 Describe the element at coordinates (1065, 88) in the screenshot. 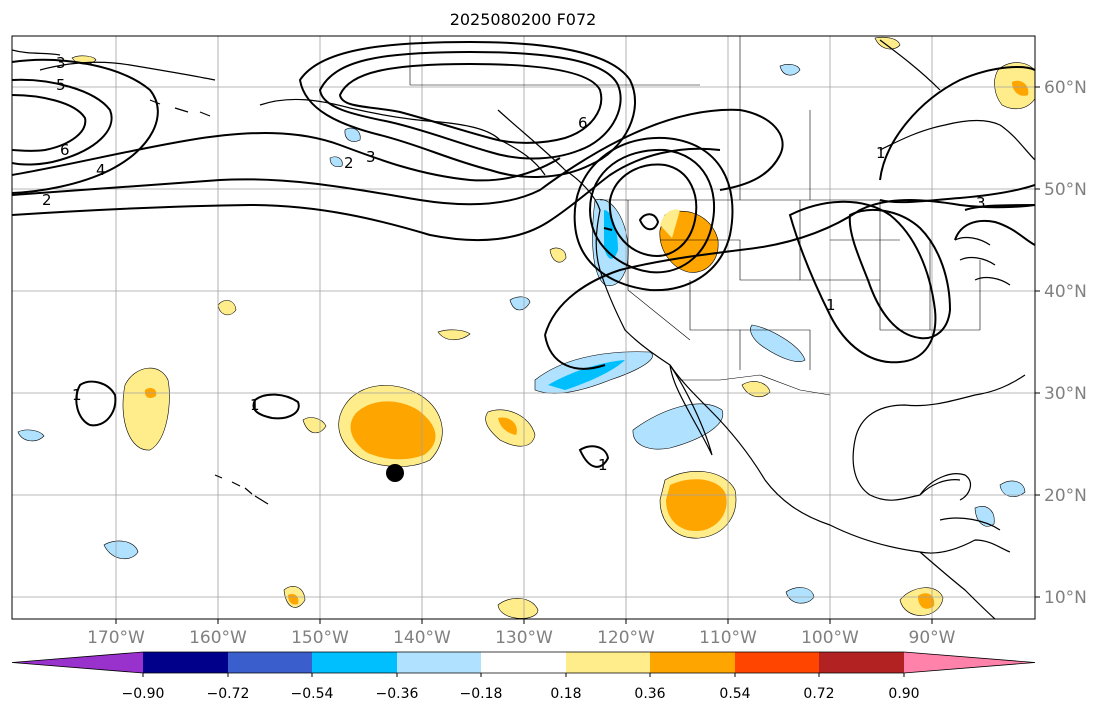

I see `lat-label: 60°N` at that location.